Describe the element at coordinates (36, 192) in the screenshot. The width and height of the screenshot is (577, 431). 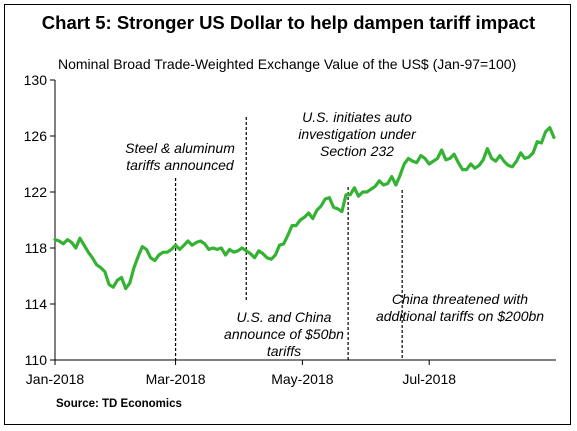
I see `y-tick-label: 122` at that location.